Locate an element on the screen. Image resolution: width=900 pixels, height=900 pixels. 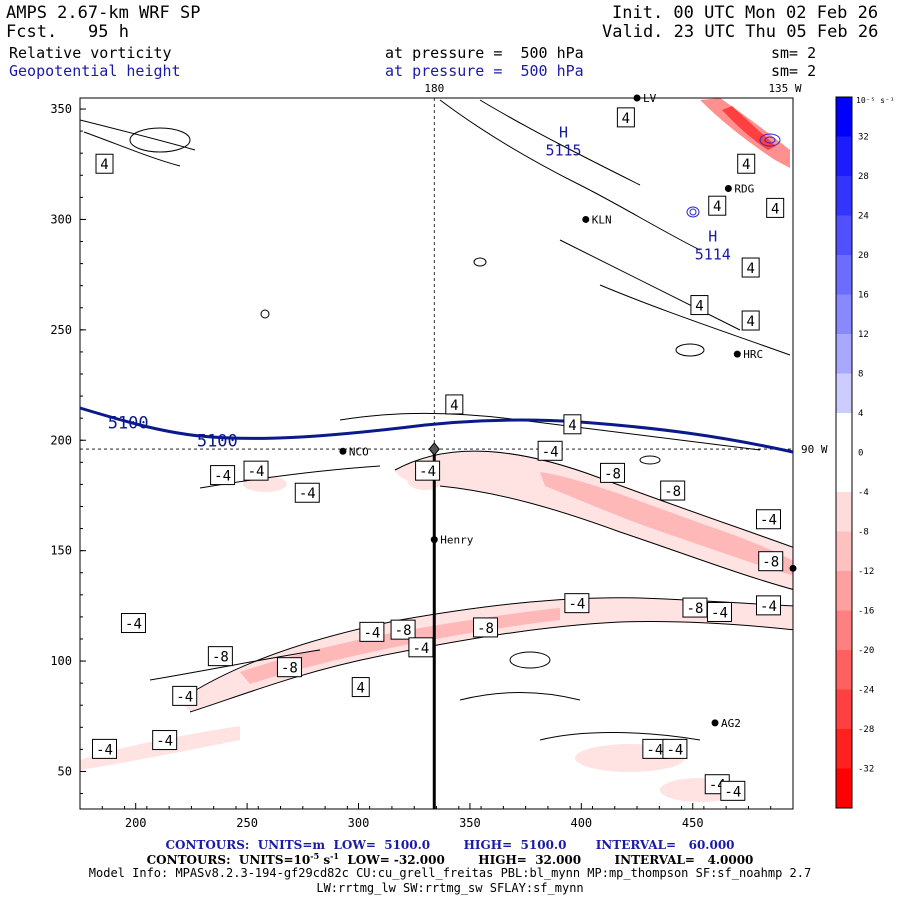
colorbar-label: 28 is located at coordinates (863, 177).